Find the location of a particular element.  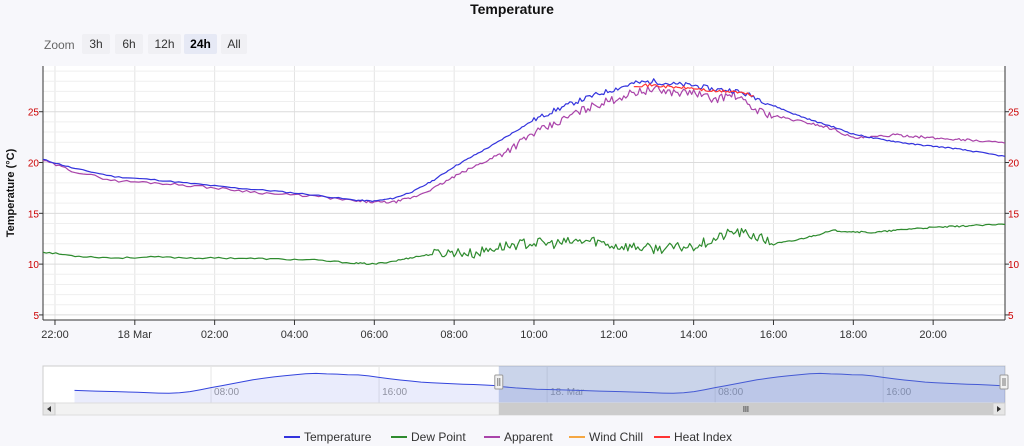

navigator-tick-label: 18. Mar is located at coordinates (567, 392).